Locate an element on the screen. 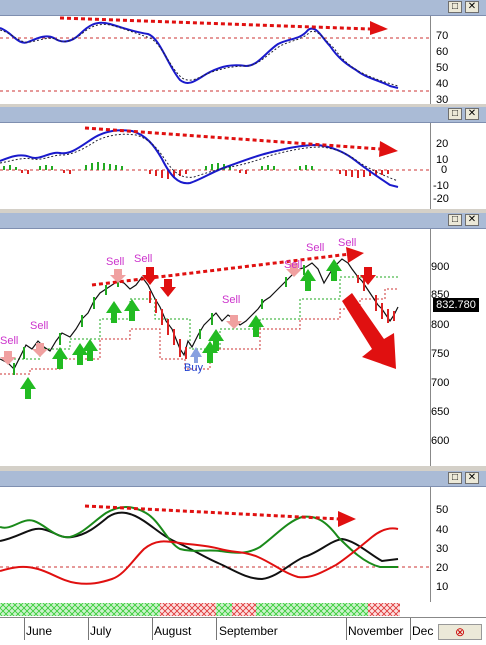  pane3-ytick: 750 is located at coordinates (440, 354).